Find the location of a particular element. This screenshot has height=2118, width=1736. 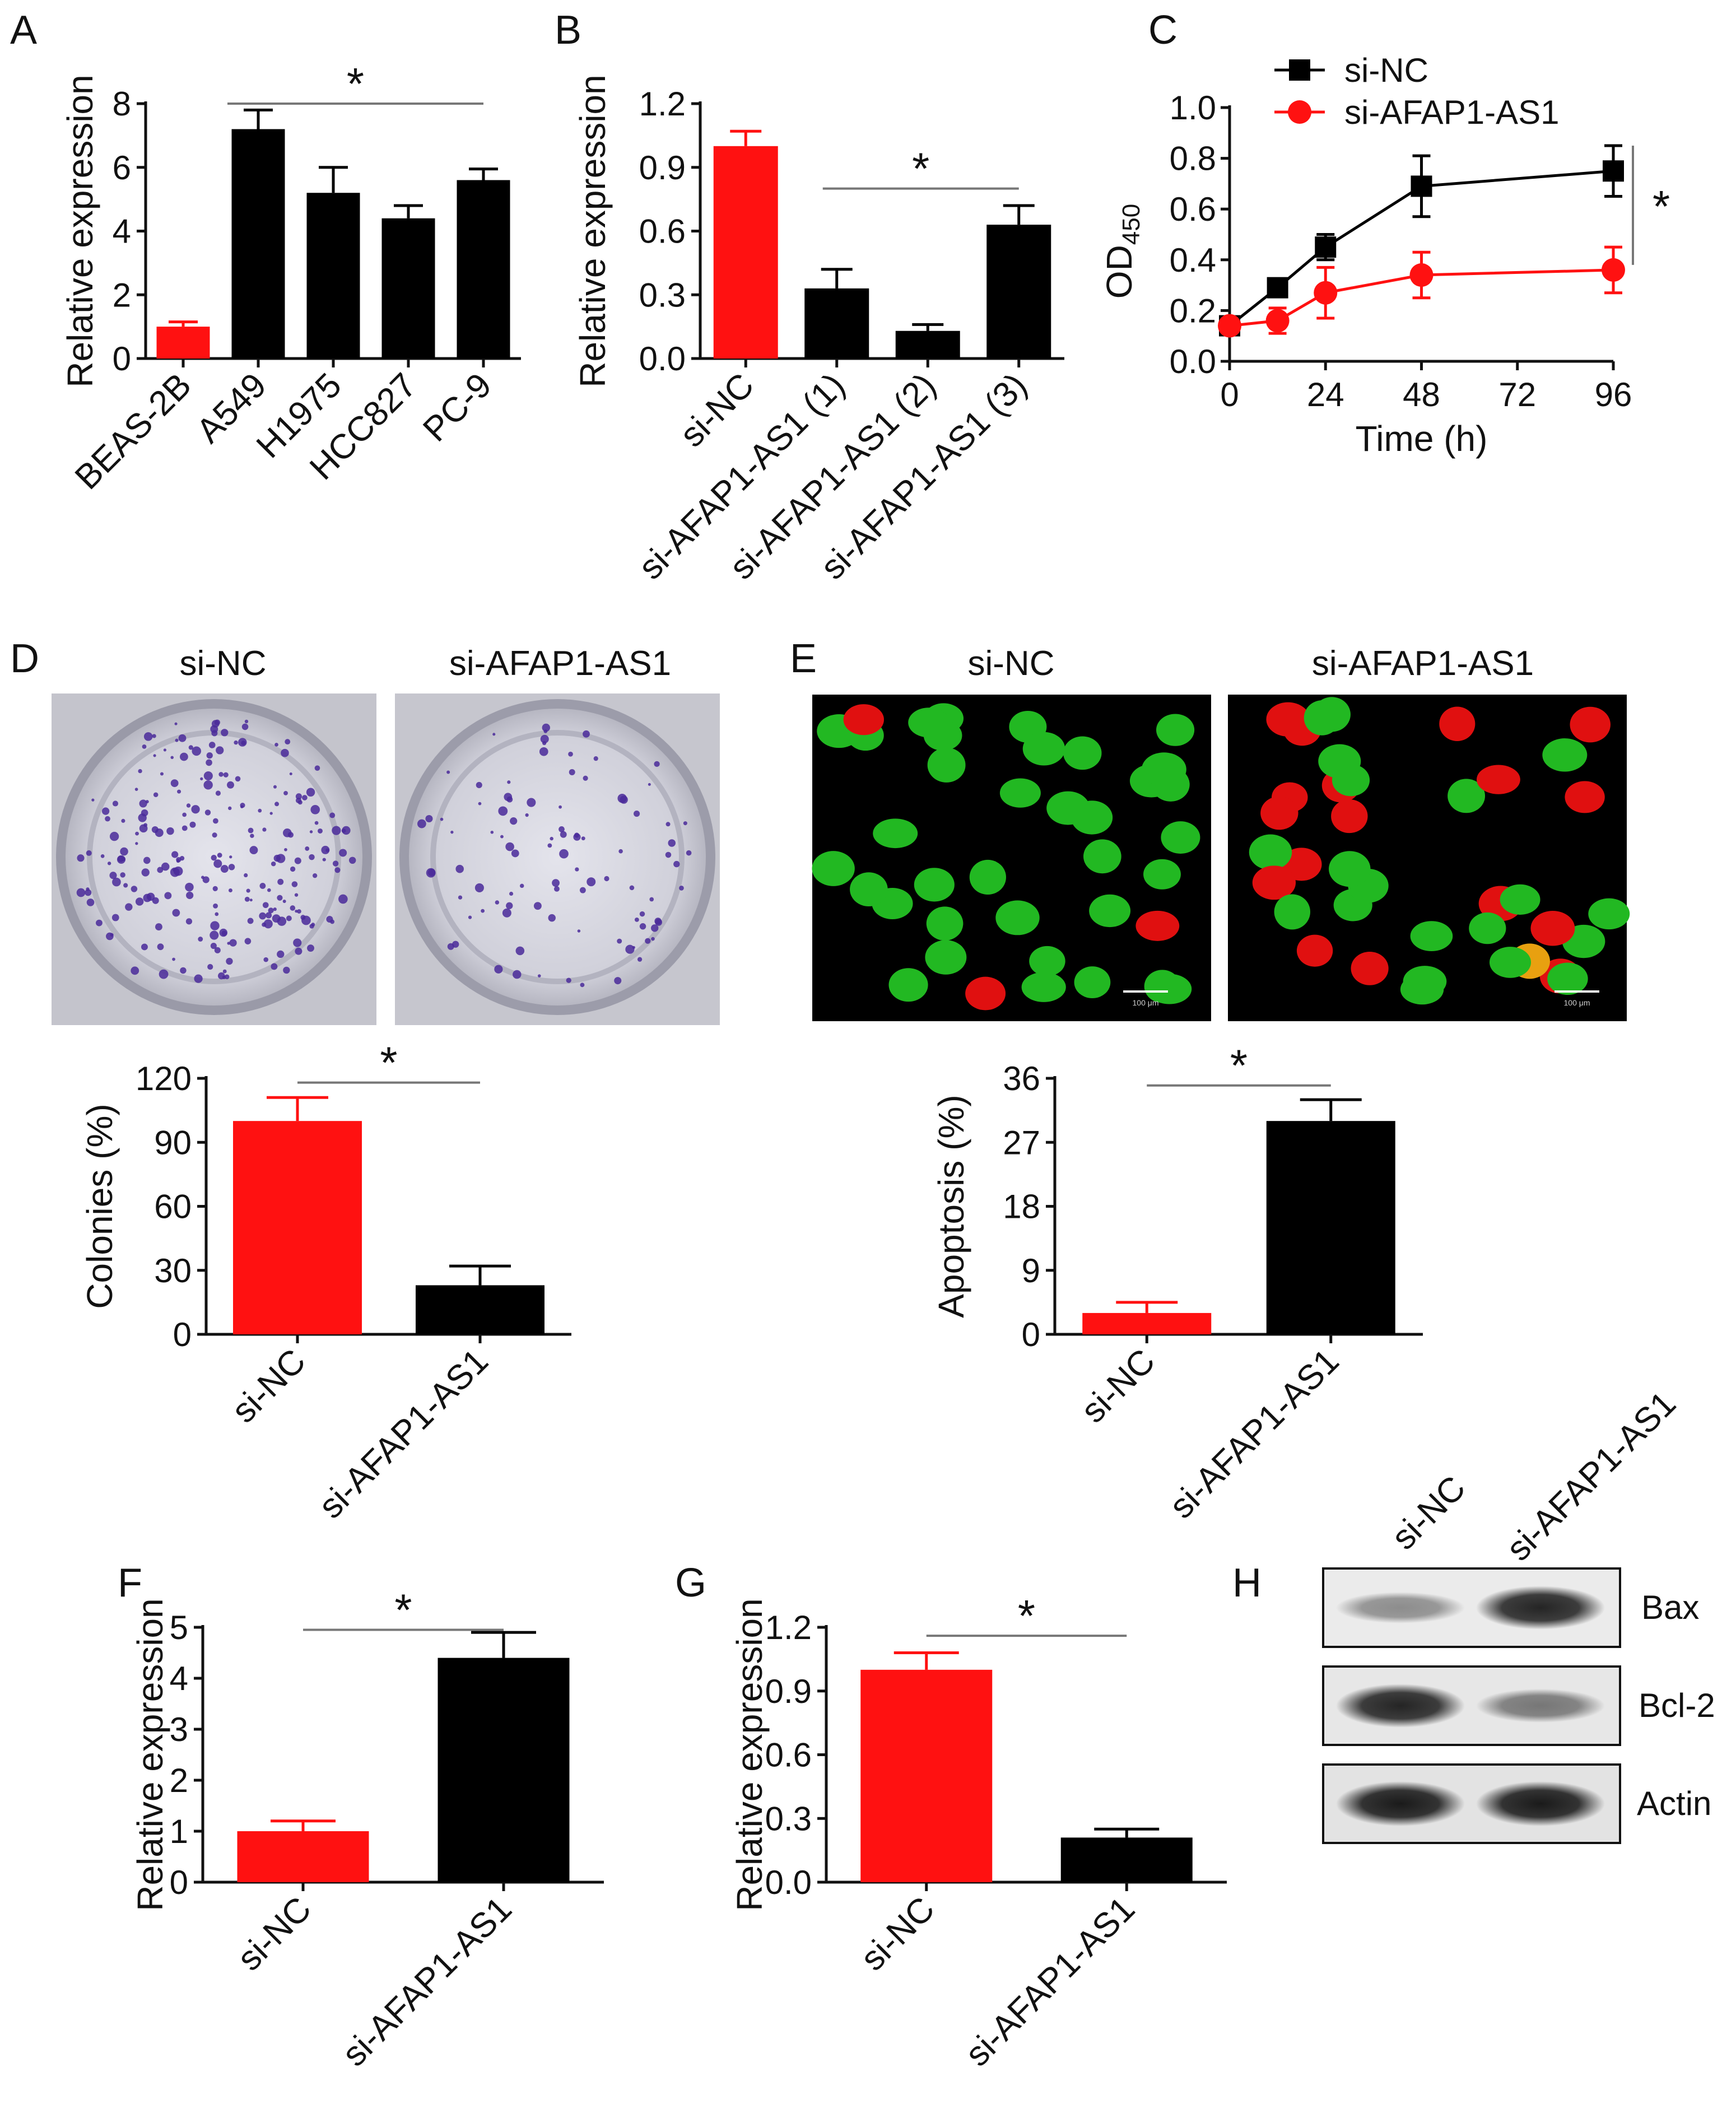

category-label-f-si-nc: si-NC is located at coordinates (274, 1934).